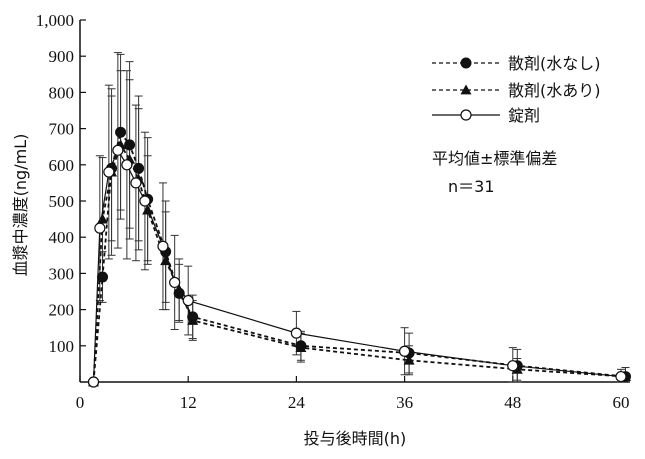 This screenshot has width=645, height=459. What do you see at coordinates (297, 402) in the screenshot?
I see `x-tick-label: 24` at bounding box center [297, 402].